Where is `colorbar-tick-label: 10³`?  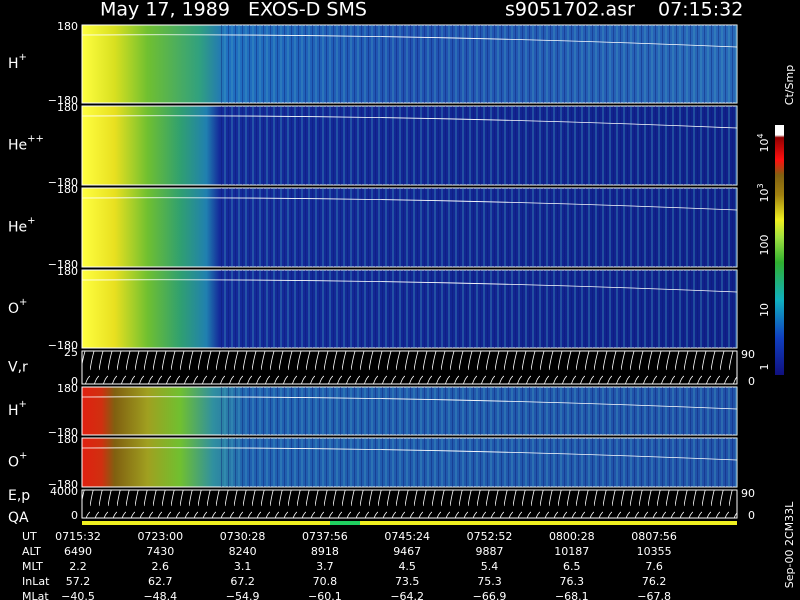
colorbar-tick-label: 10³ is located at coordinates (764, 192).